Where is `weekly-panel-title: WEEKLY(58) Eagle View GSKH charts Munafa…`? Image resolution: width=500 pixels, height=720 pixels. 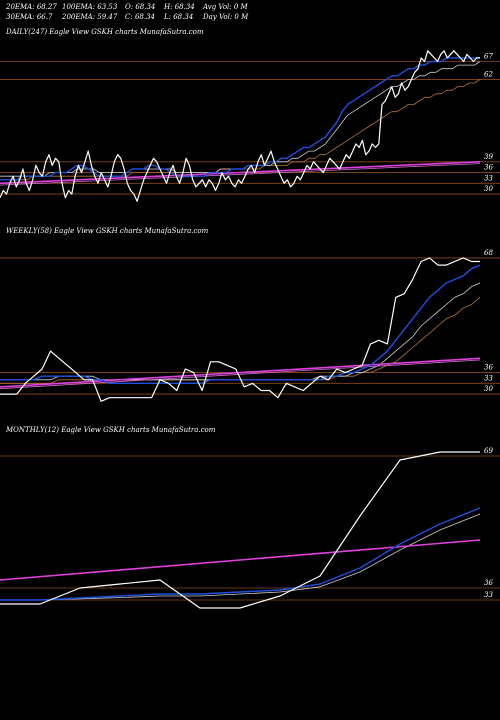 weekly-panel-title: WEEKLY(58) Eagle View GSKH charts Munafa… is located at coordinates (107, 231).